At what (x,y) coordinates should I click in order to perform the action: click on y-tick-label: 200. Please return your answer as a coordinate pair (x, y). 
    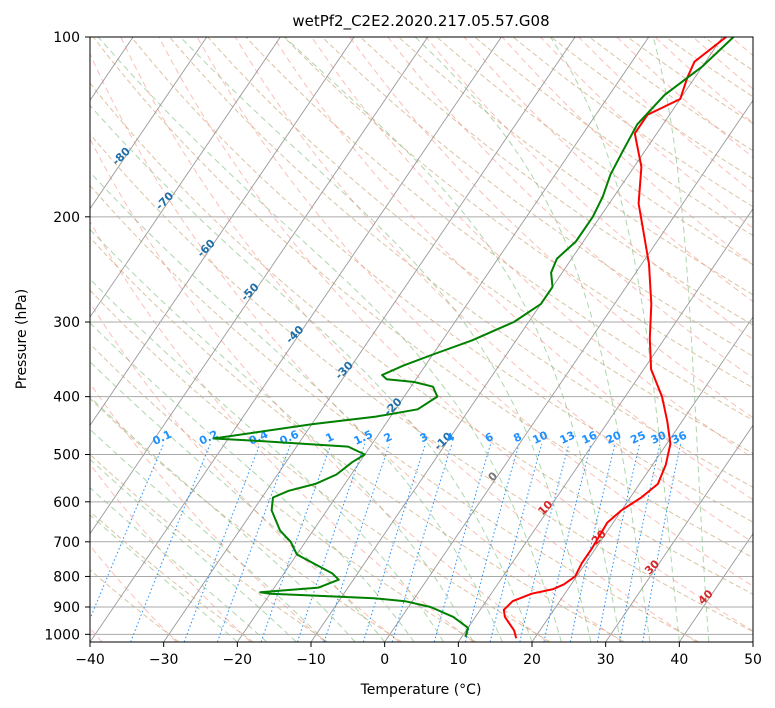
    Looking at the image, I should click on (66, 218).